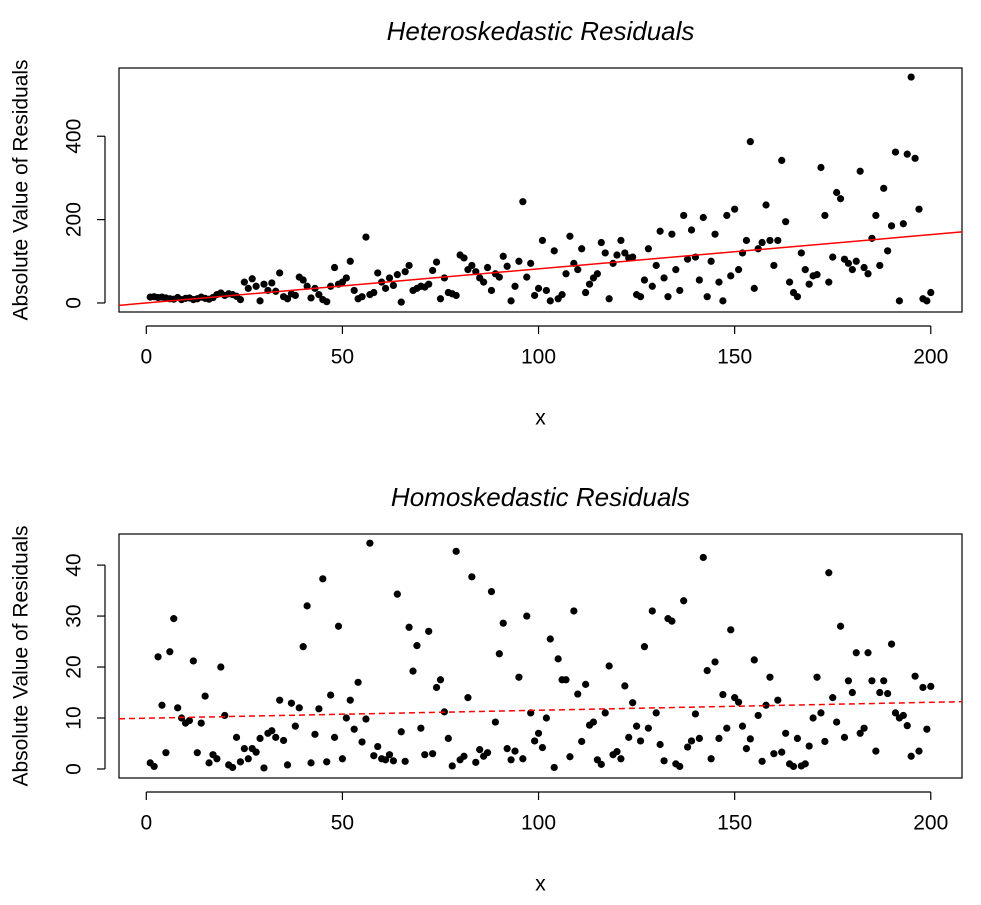 Image resolution: width=981 pixels, height=905 pixels. I want to click on y-tick-label: 400, so click(74, 136).